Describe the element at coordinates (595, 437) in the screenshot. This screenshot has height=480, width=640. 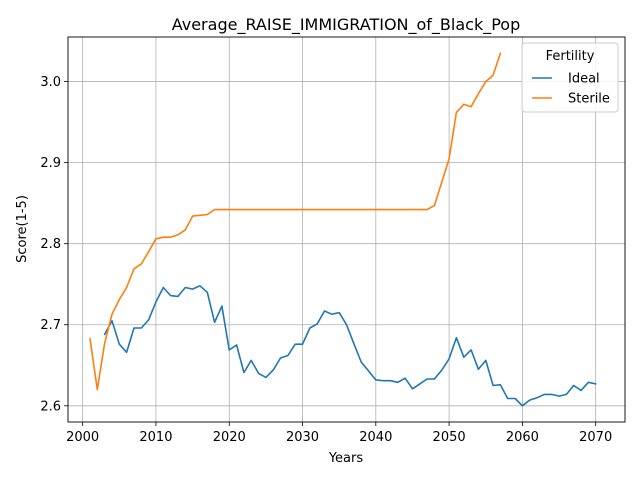
I see `x-tick-label: 2070` at that location.